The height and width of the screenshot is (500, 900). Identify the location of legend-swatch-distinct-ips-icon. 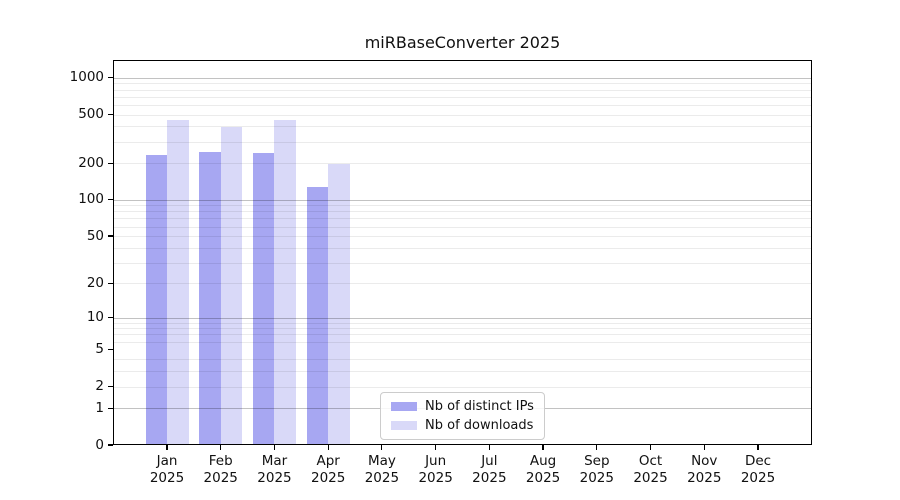
(404, 406).